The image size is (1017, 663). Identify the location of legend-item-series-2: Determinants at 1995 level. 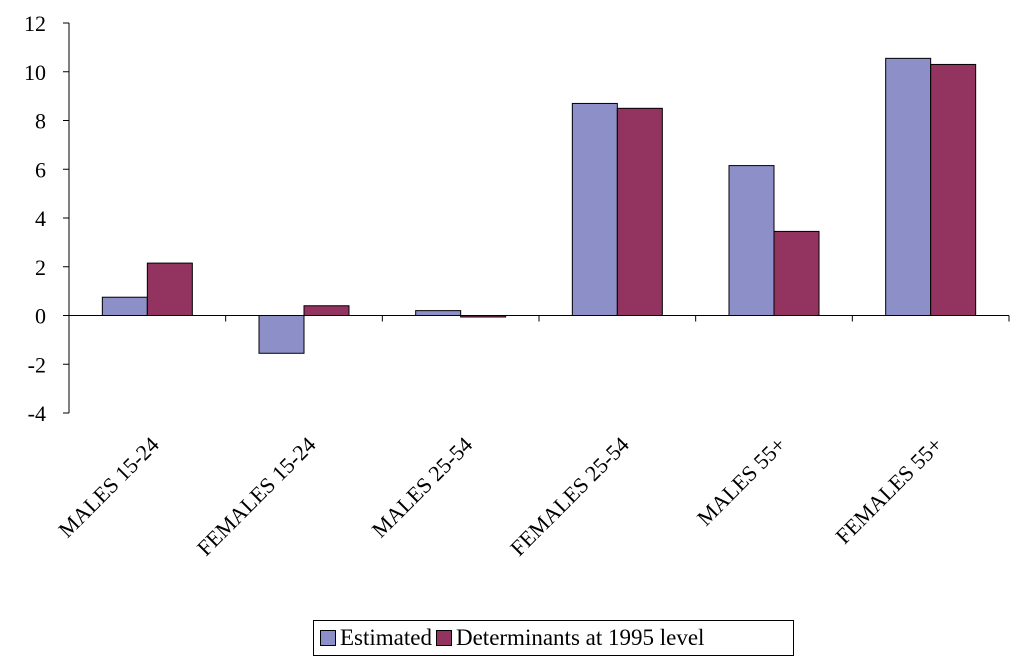
(570, 638).